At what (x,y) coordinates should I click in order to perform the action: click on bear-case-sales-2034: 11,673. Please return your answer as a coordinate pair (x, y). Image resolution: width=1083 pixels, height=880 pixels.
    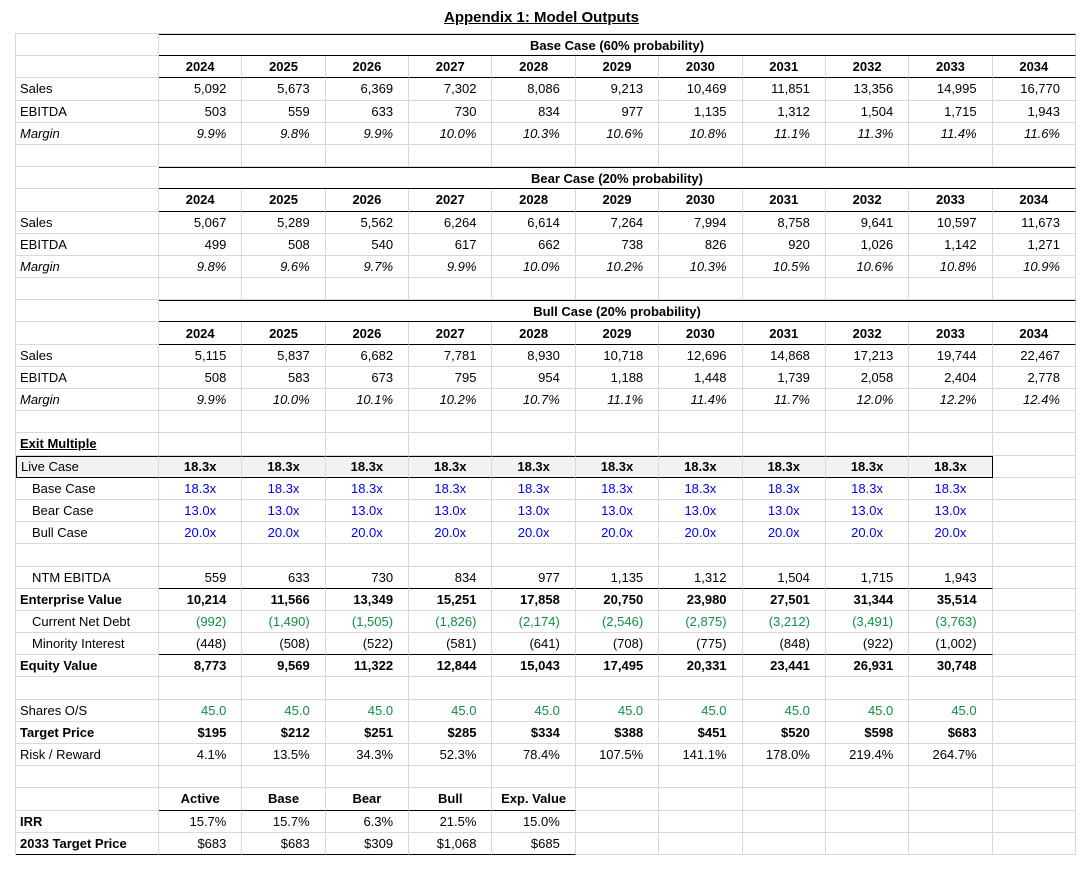
    Looking at the image, I should click on (1034, 222).